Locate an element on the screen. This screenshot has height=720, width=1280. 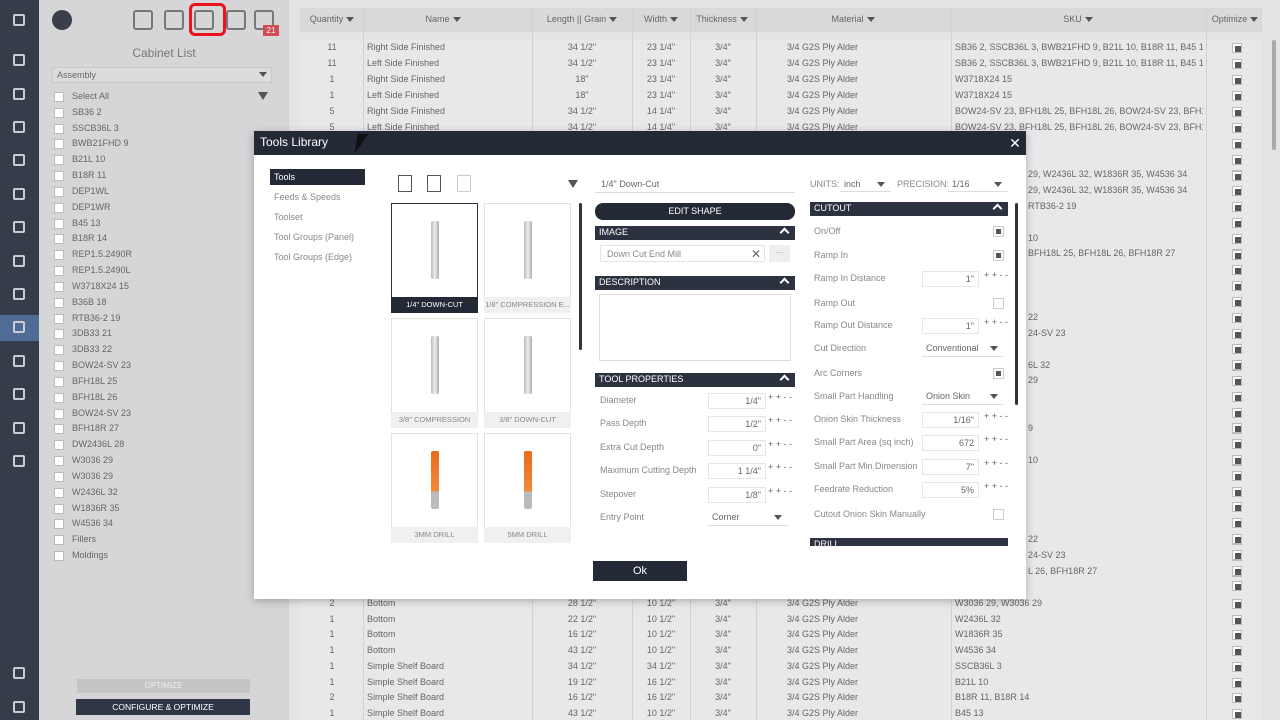
cabinet-item: BFH18R 27 is located at coordinates (96, 428).